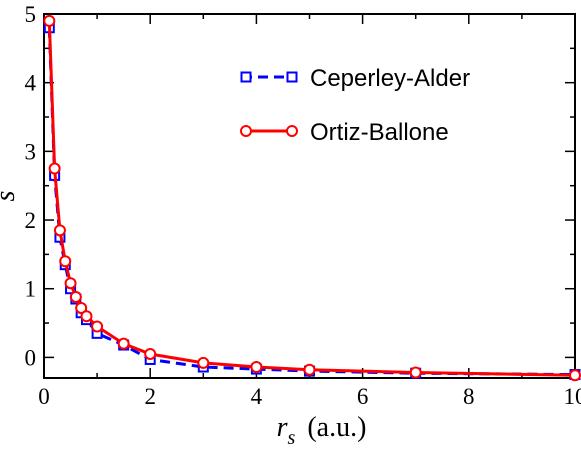  I want to click on x-tick-label: 2, so click(150, 396).